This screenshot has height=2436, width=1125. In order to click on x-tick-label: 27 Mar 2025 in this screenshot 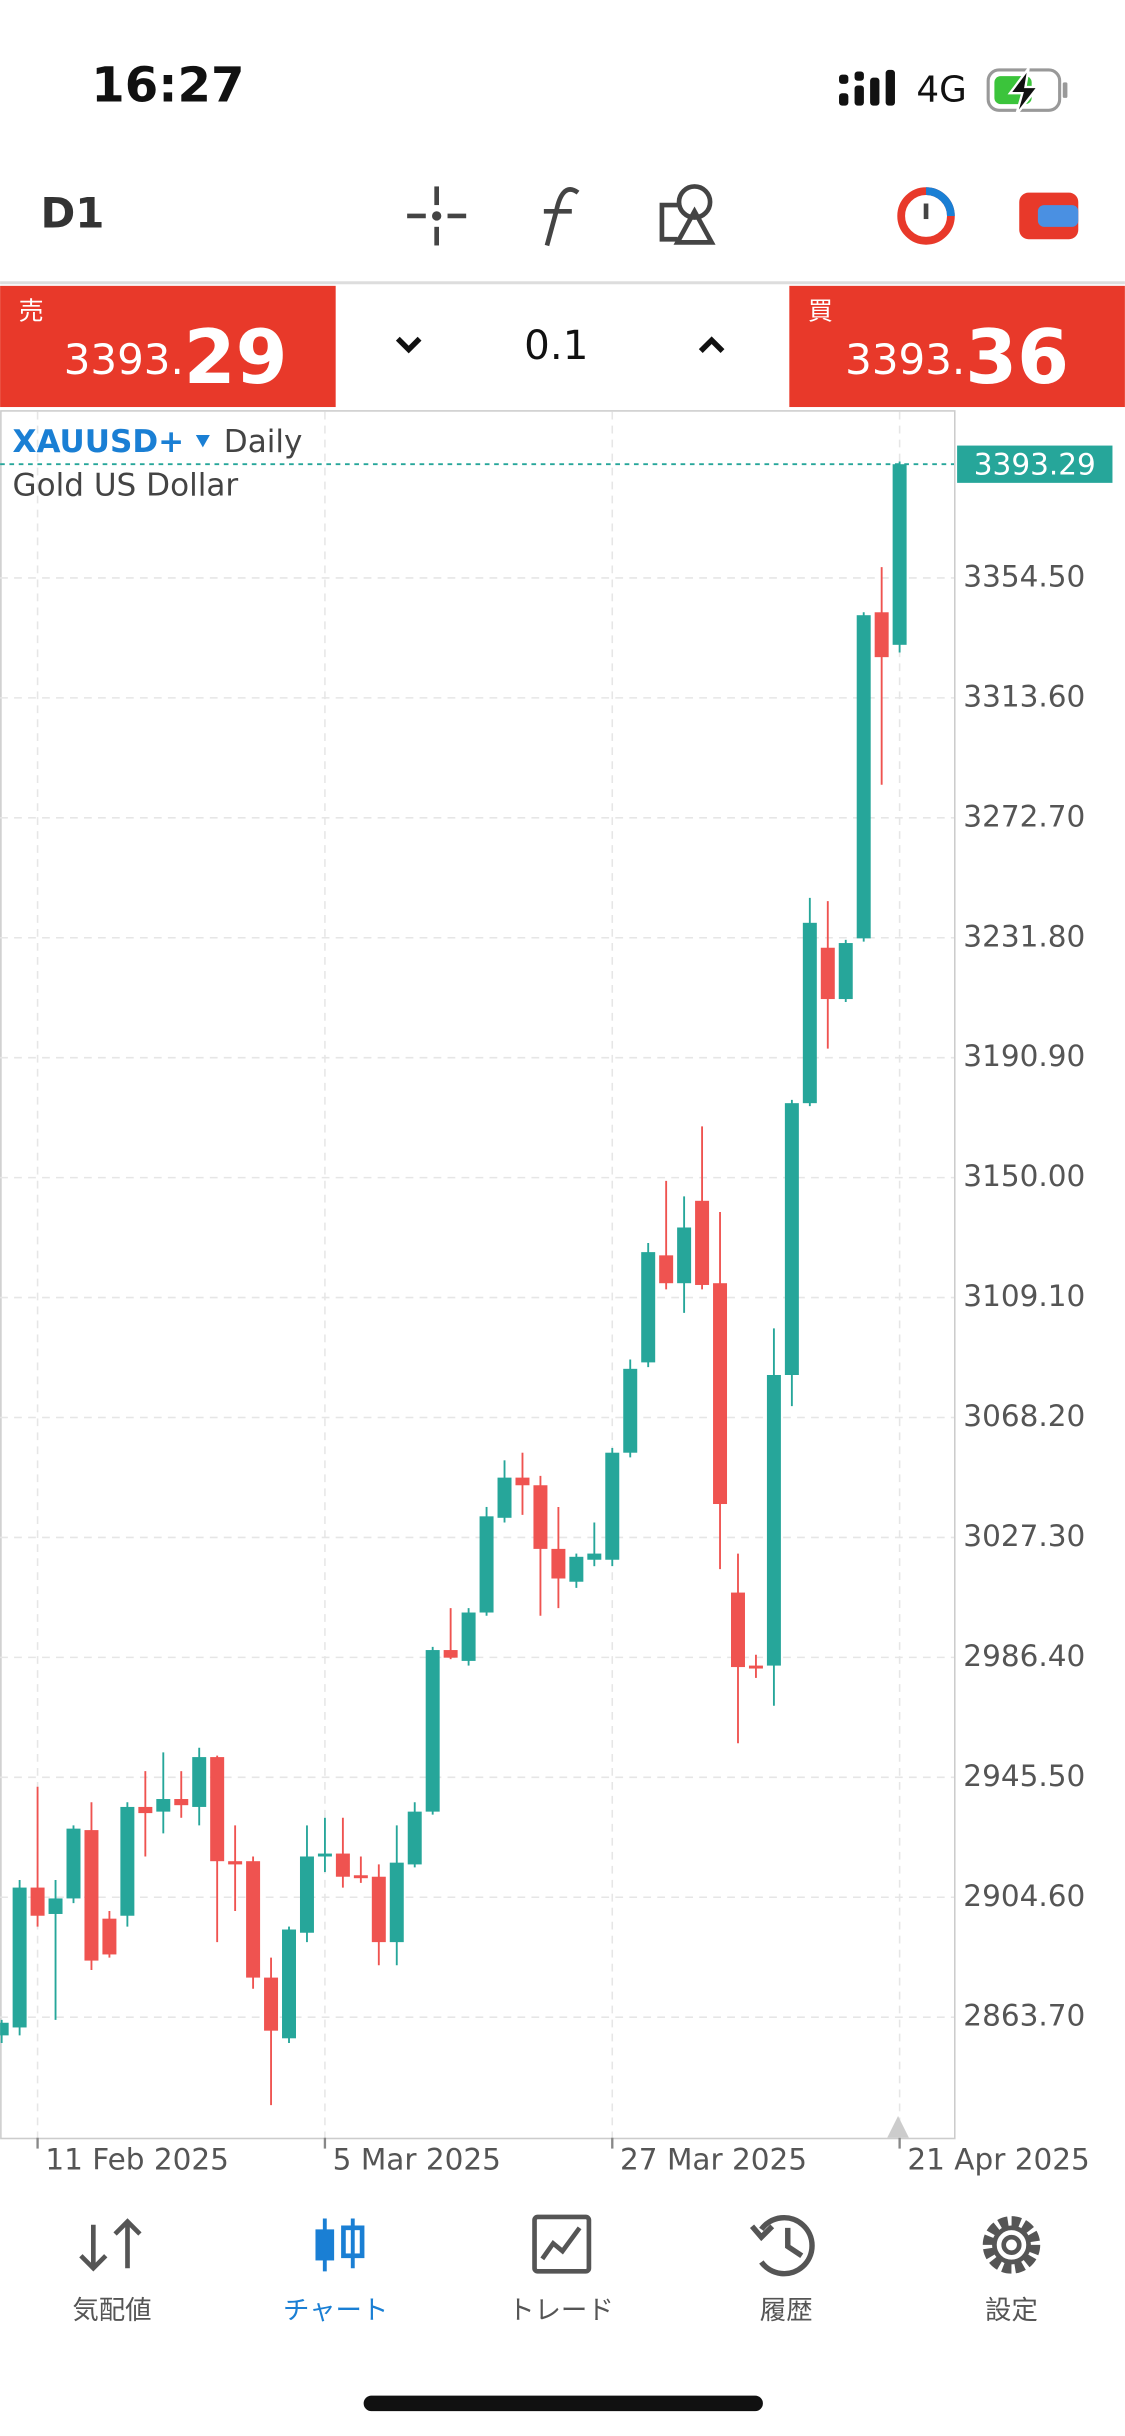, I will do `click(713, 2160)`.